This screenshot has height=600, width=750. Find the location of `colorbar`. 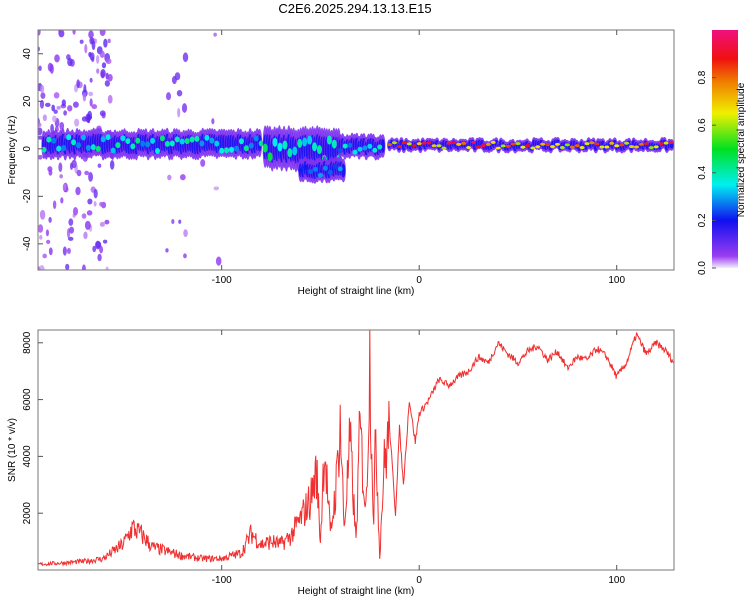

colorbar is located at coordinates (725, 149).